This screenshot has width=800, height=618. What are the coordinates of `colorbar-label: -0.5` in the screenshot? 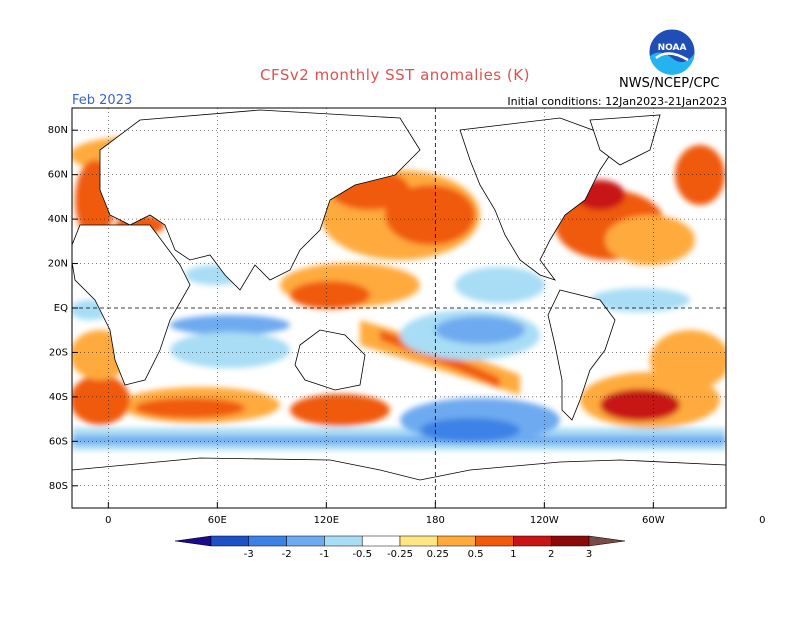 It's located at (362, 554).